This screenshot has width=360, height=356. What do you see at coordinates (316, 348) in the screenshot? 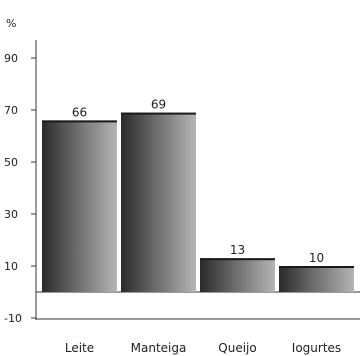
I see `category-label: Iogurtes` at bounding box center [316, 348].